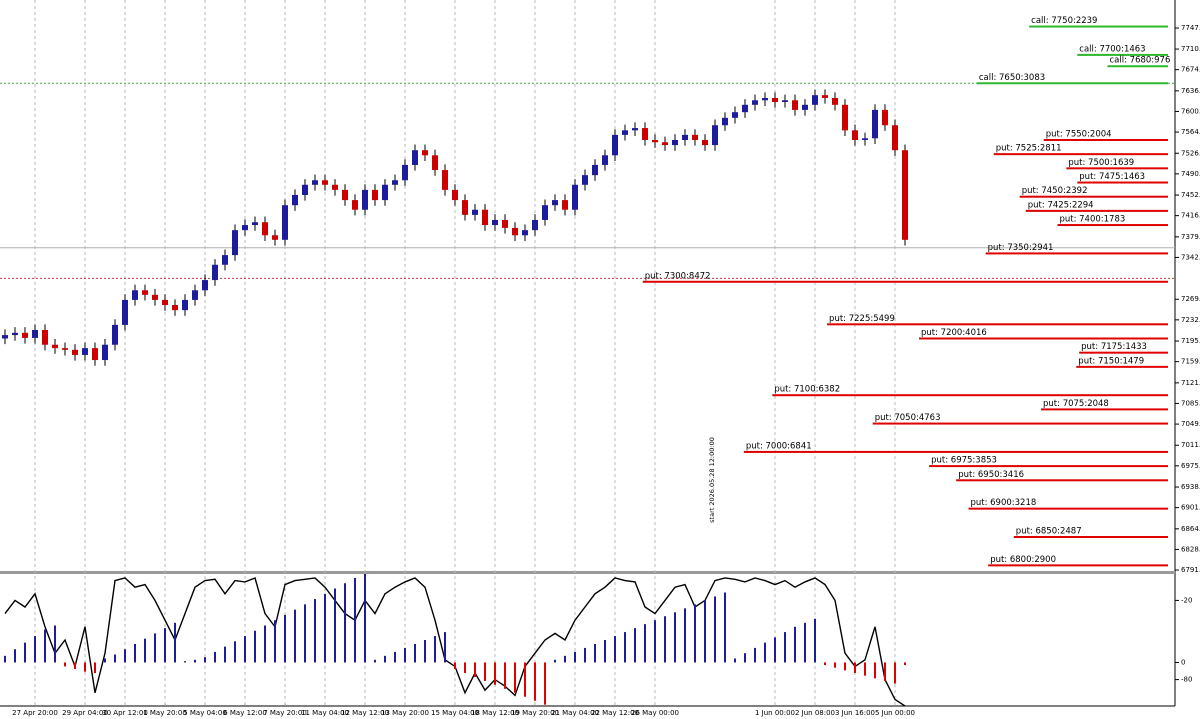  I want to click on x-tick-label: 30 Apr 12:00, so click(125, 713).